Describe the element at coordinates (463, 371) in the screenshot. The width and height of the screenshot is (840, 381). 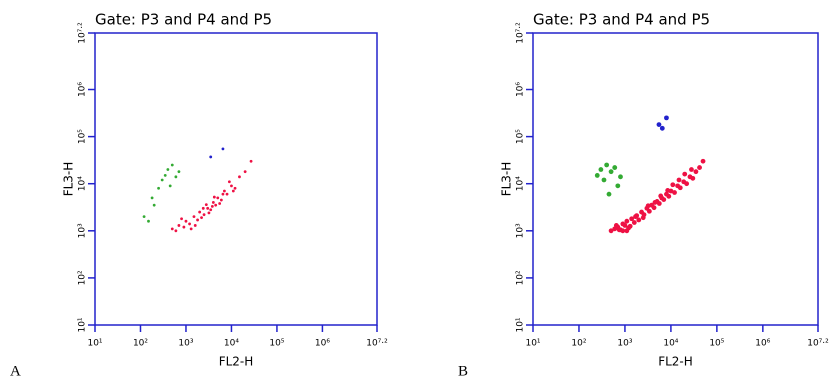
I see `panel-label: B` at that location.